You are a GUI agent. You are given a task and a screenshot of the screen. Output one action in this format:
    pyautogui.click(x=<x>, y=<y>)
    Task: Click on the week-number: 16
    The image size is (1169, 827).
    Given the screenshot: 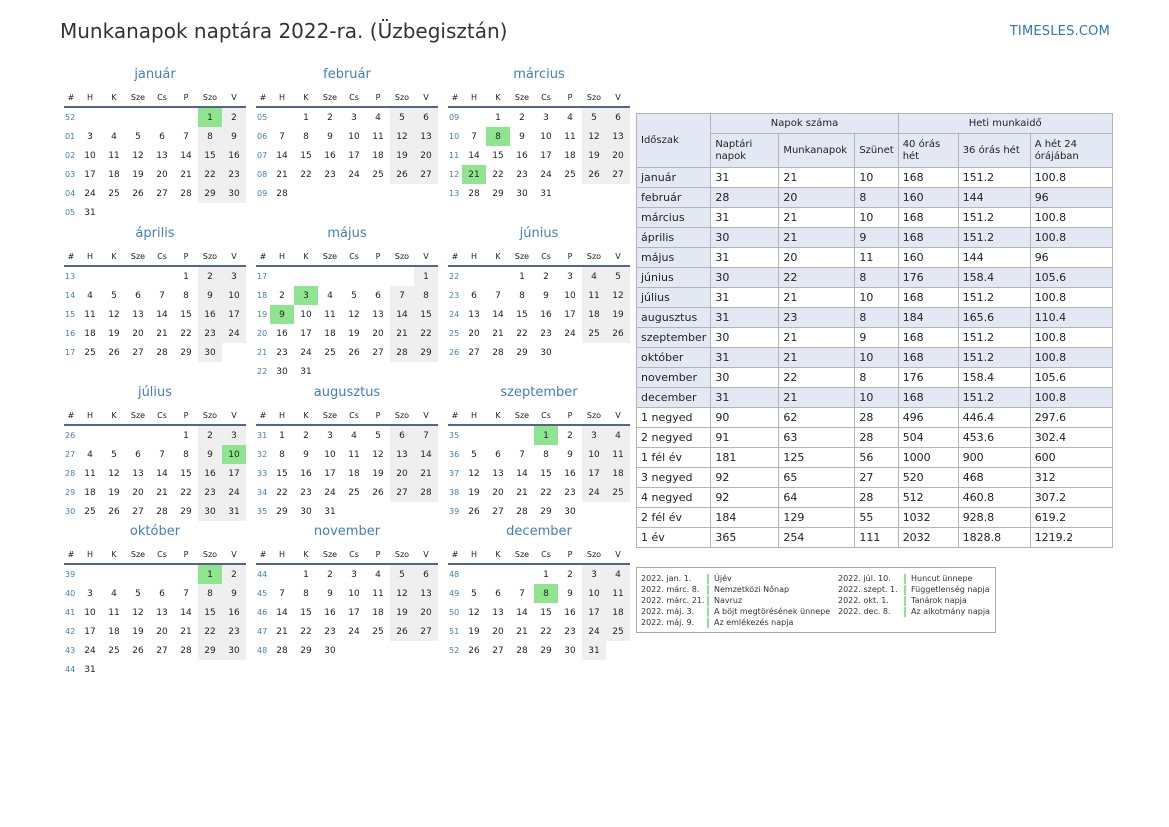 What is the action you would take?
    pyautogui.click(x=70, y=333)
    